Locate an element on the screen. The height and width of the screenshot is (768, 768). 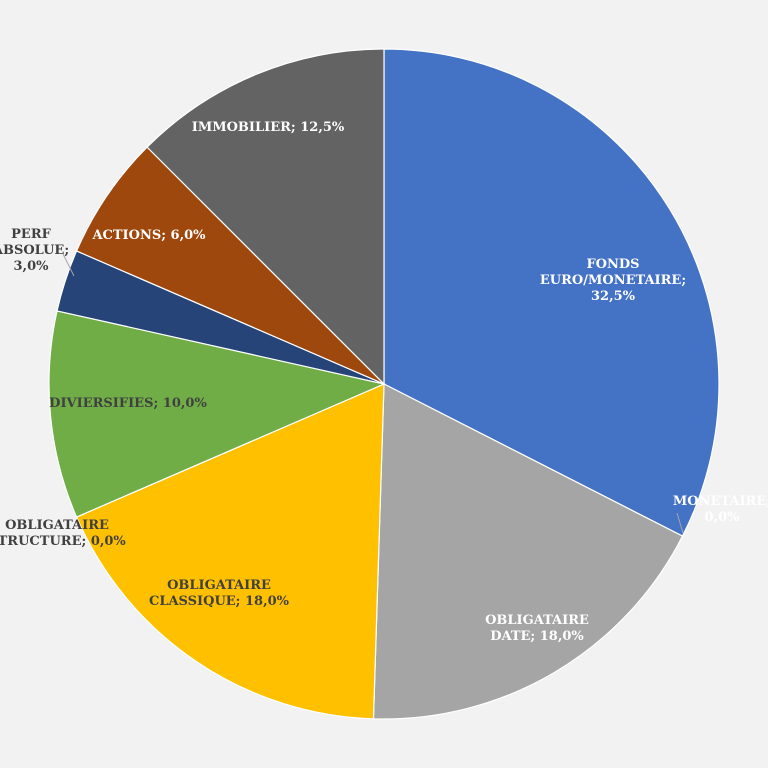
data-label-obligataire-classique: OBLIGATAIRE CLASSIQUE; 18,0% is located at coordinates (219, 593).